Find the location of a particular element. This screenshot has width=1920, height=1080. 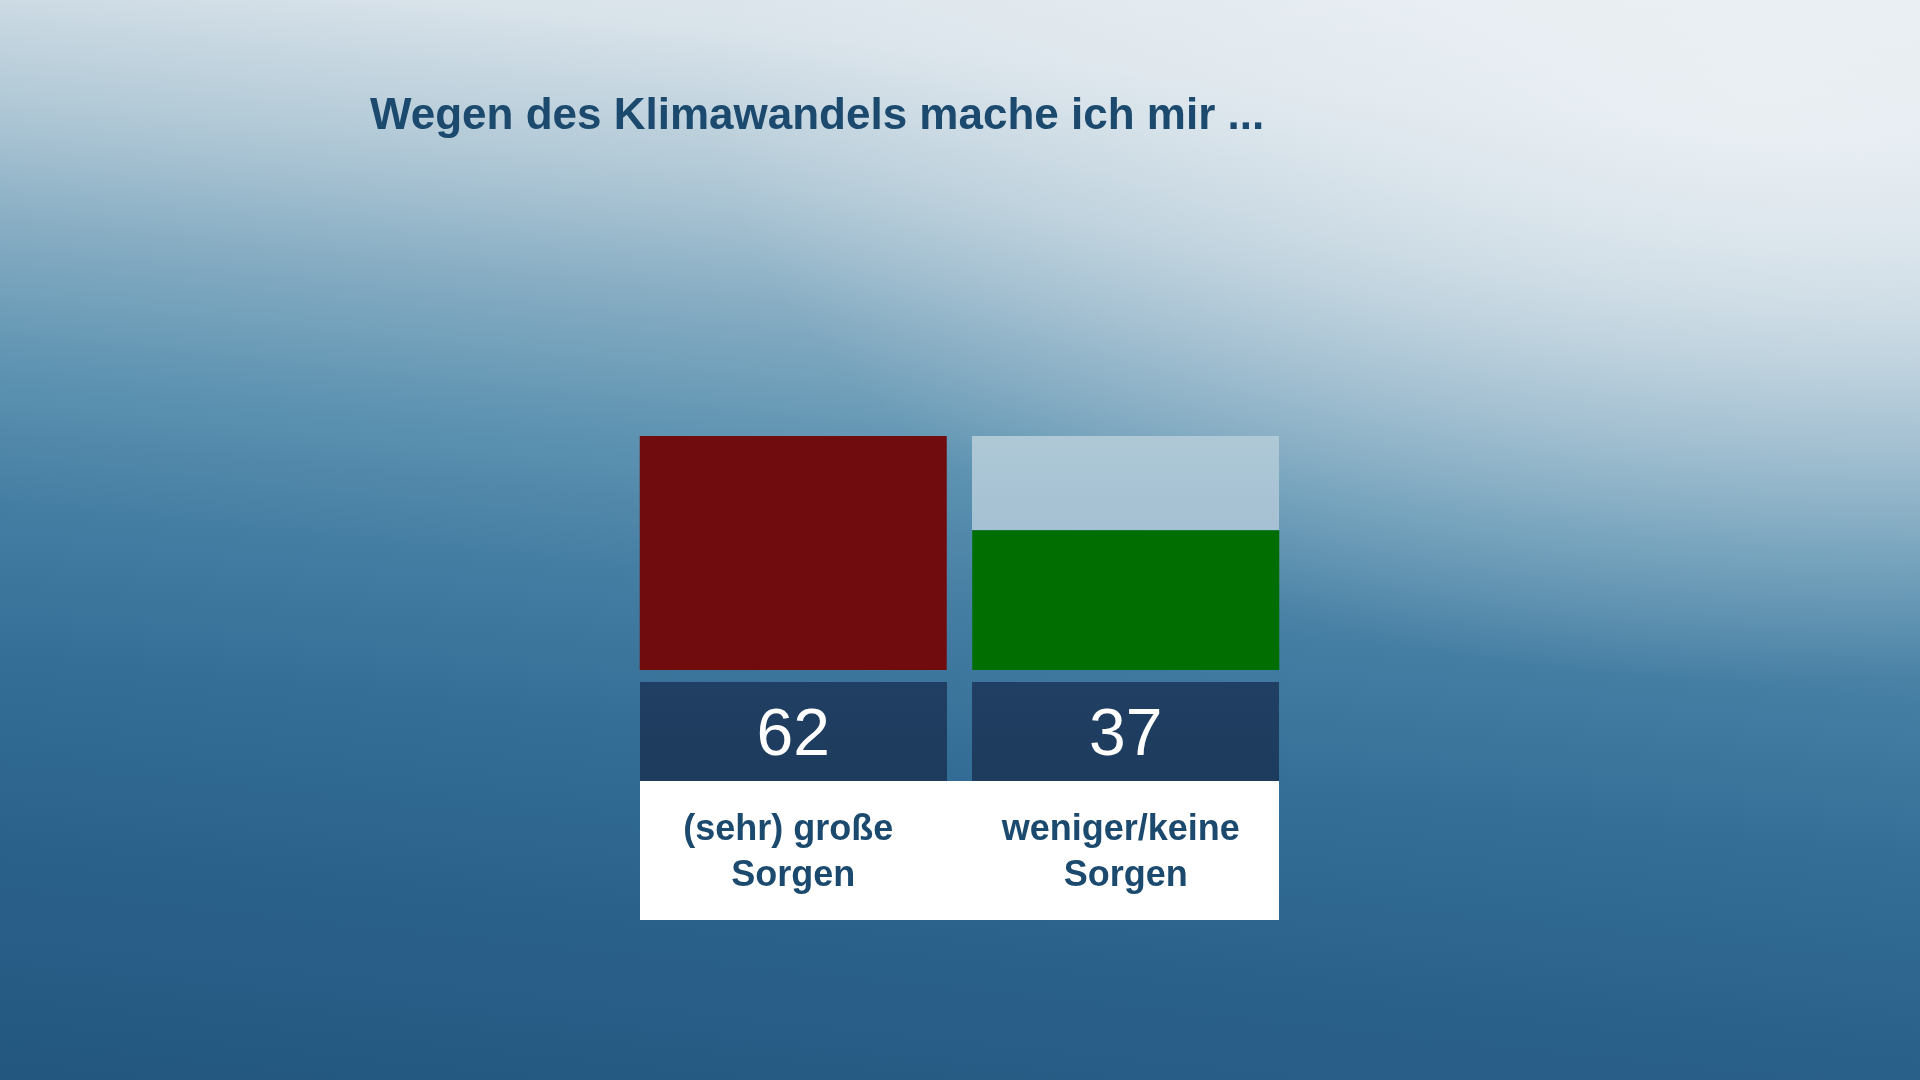

x-tick-label: (sehr) große Sorgen is located at coordinates (793, 850).